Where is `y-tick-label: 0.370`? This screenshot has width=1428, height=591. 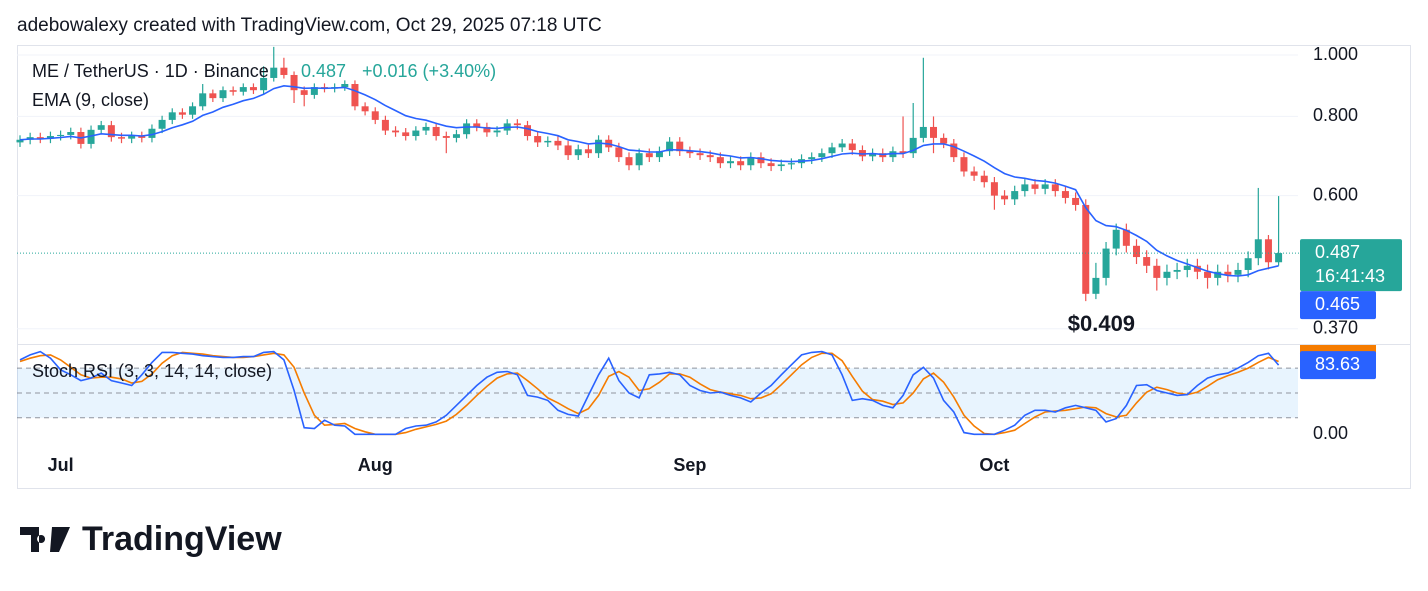 y-tick-label: 0.370 is located at coordinates (1335, 327).